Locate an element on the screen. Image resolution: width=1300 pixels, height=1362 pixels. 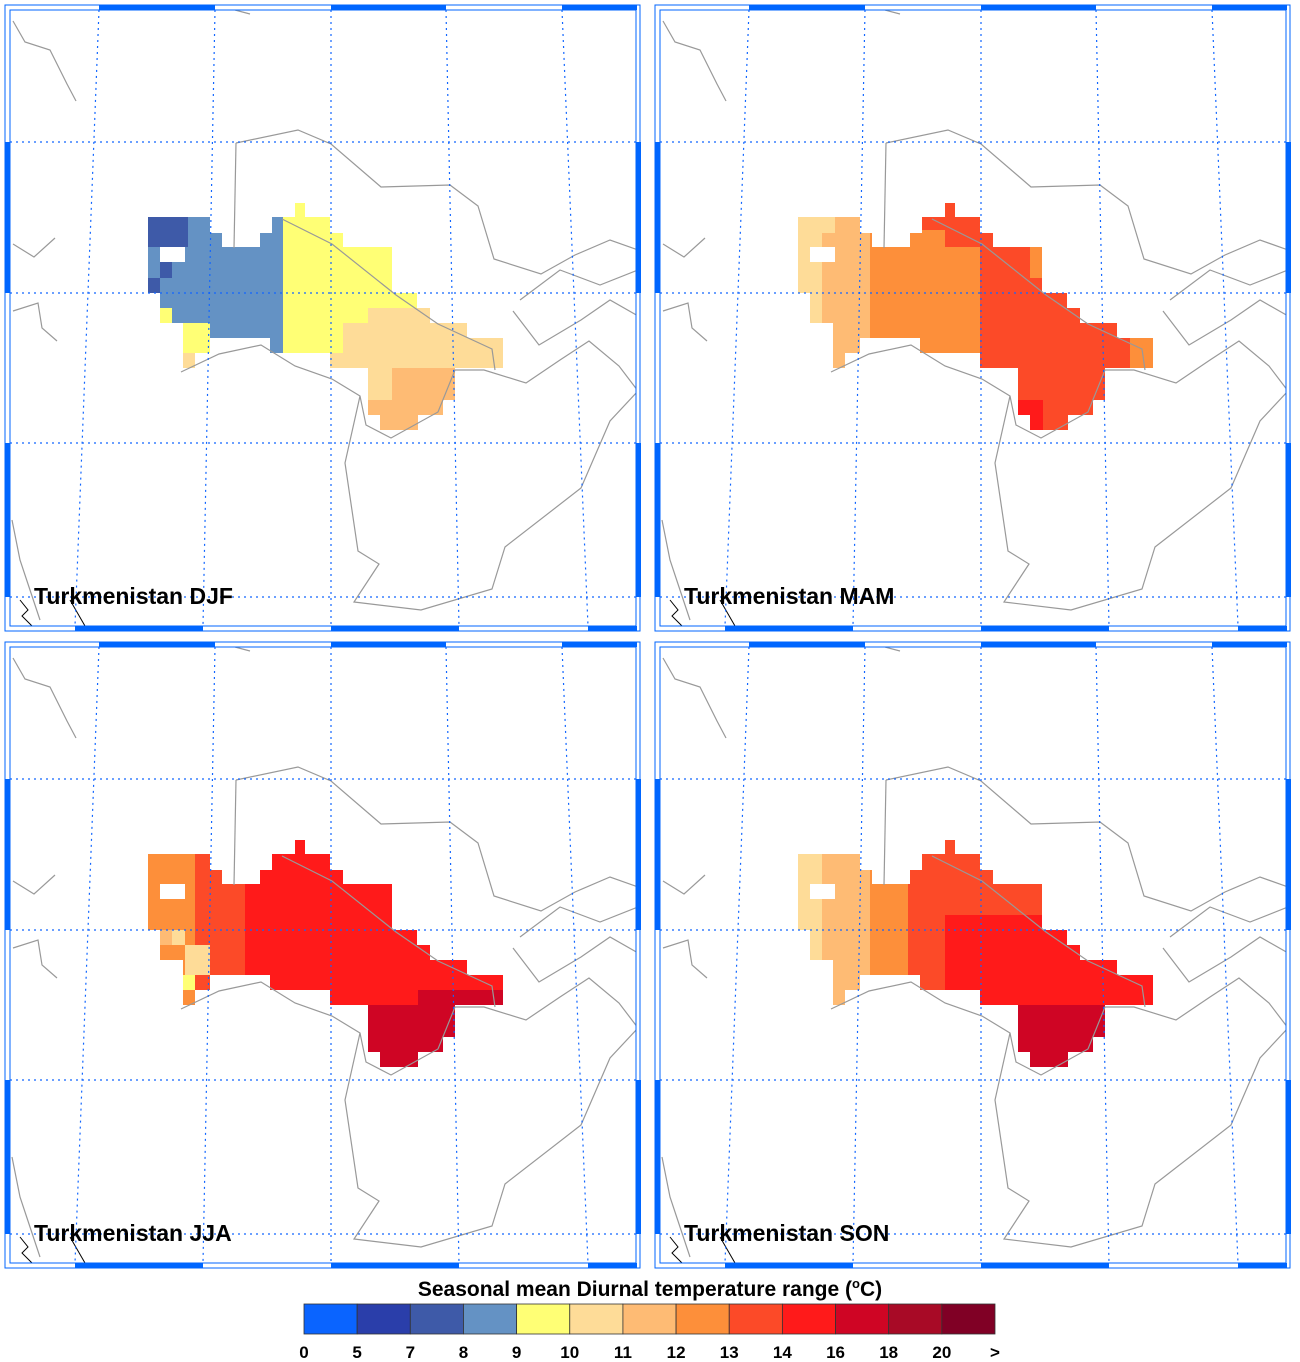
colorbar-tick-label: > is located at coordinates (995, 1352).